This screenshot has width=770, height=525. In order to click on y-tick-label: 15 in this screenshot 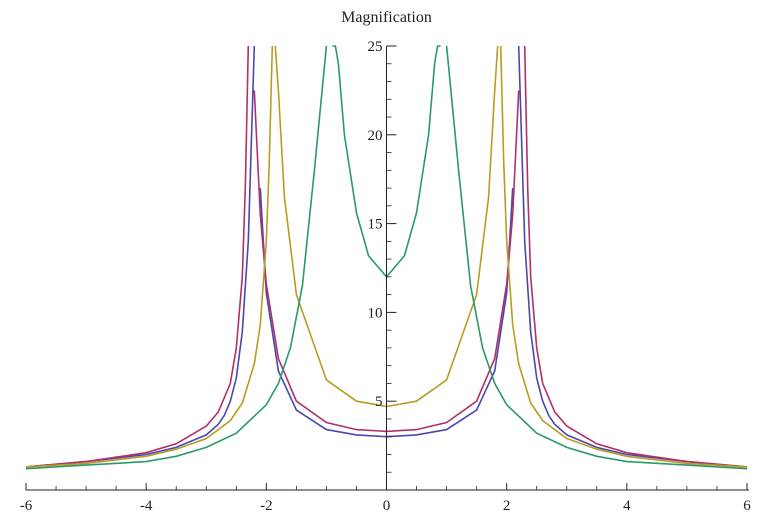, I will do `click(375, 225)`.